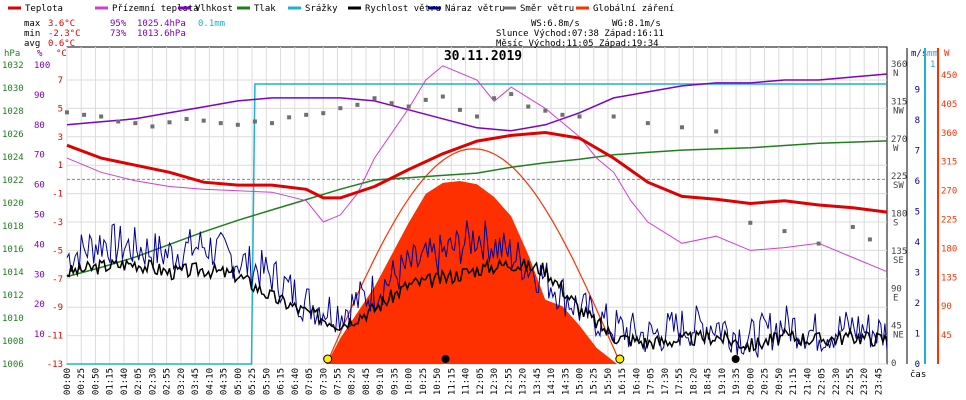 The image size is (966, 400). Describe the element at coordinates (896, 289) in the screenshot. I see `direction-tick: 90` at that location.